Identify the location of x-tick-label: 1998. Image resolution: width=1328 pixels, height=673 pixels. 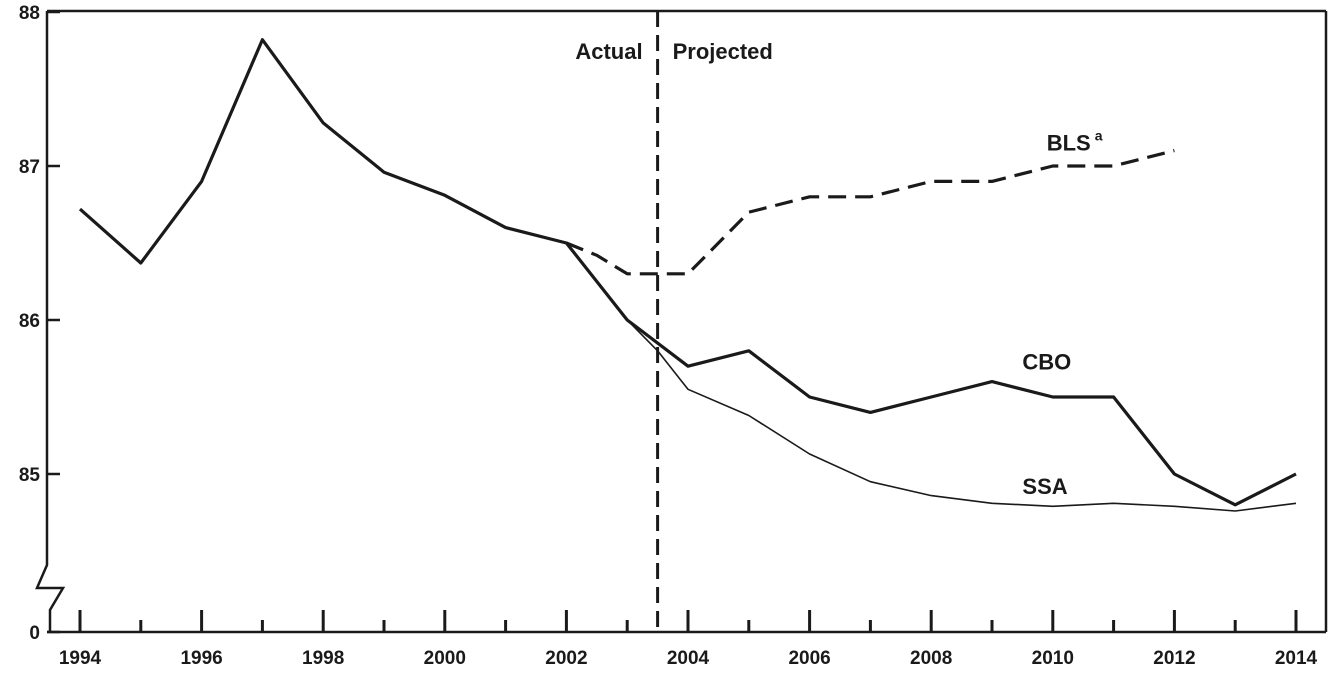
(323, 658).